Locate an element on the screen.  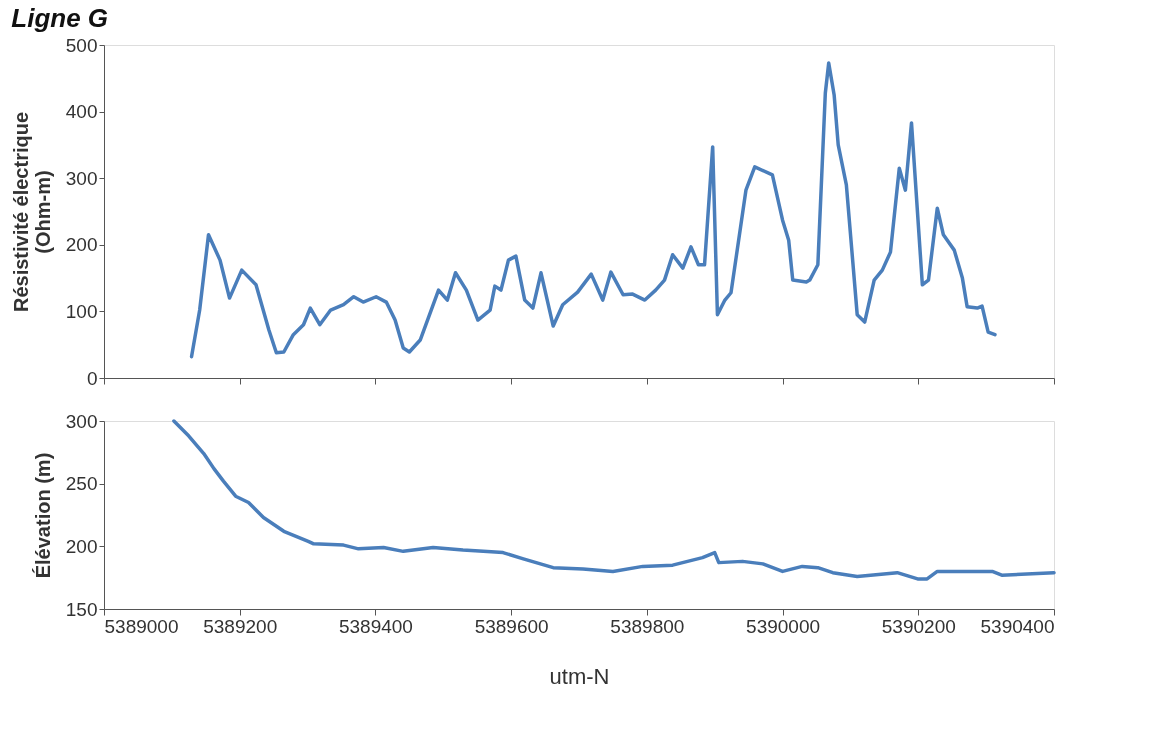
y-axis-title: Élévation (m) is located at coordinates (42, 515).